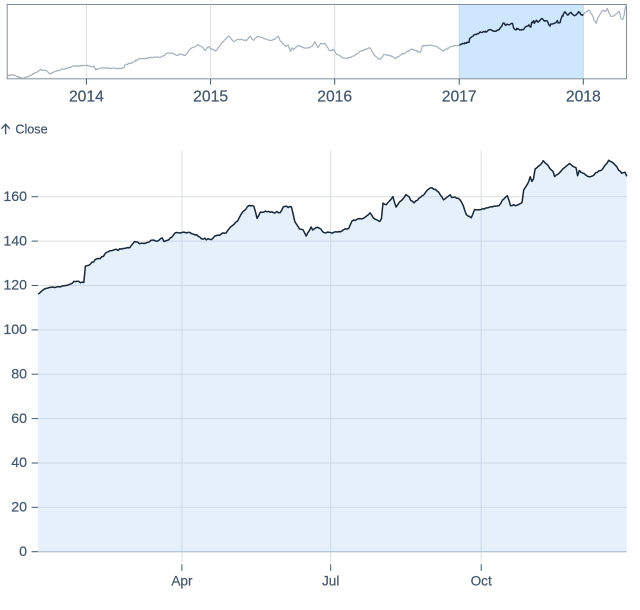 Image resolution: width=640 pixels, height=610 pixels. I want to click on svg-text: 100, so click(15, 330).